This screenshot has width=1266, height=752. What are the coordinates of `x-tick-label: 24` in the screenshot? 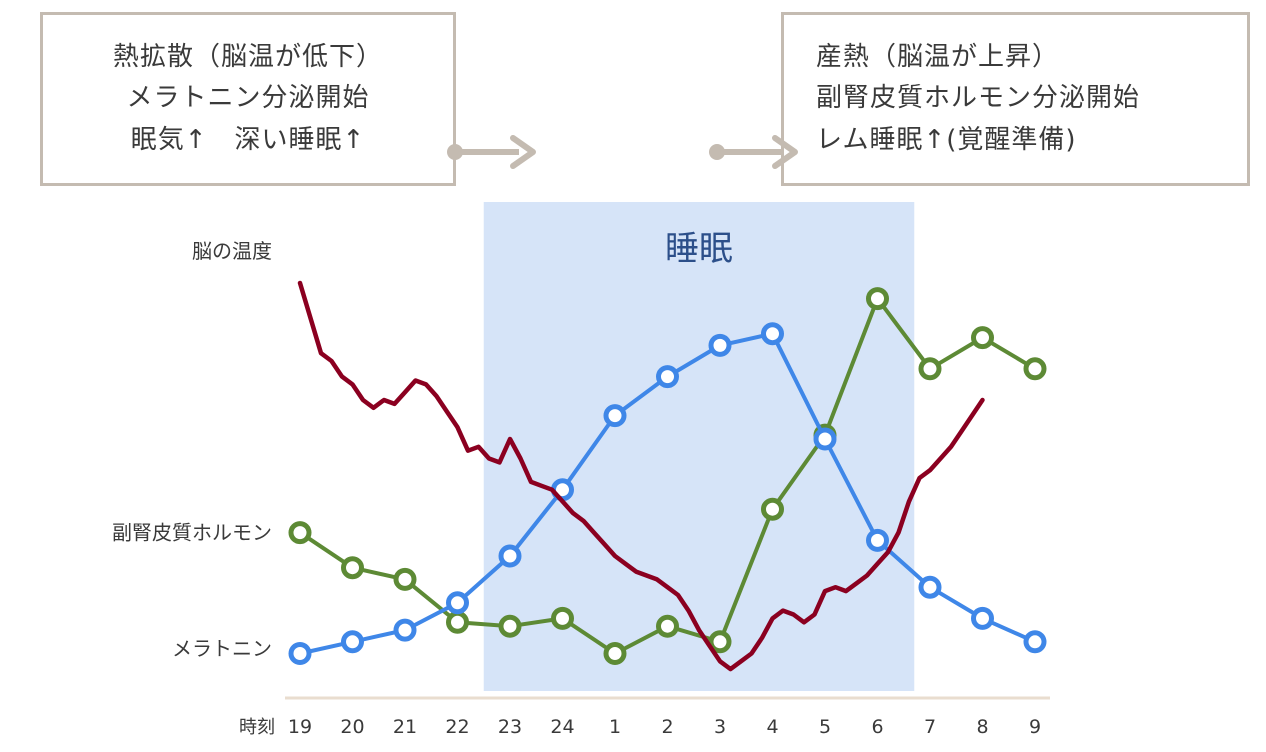 It's located at (562, 727).